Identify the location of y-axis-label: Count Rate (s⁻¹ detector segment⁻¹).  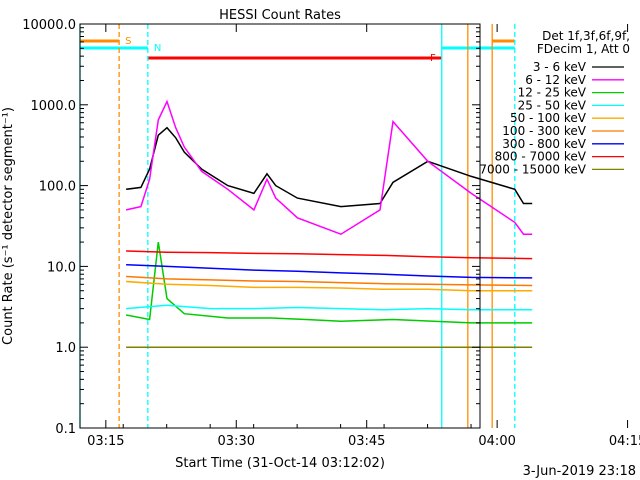
(8, 226).